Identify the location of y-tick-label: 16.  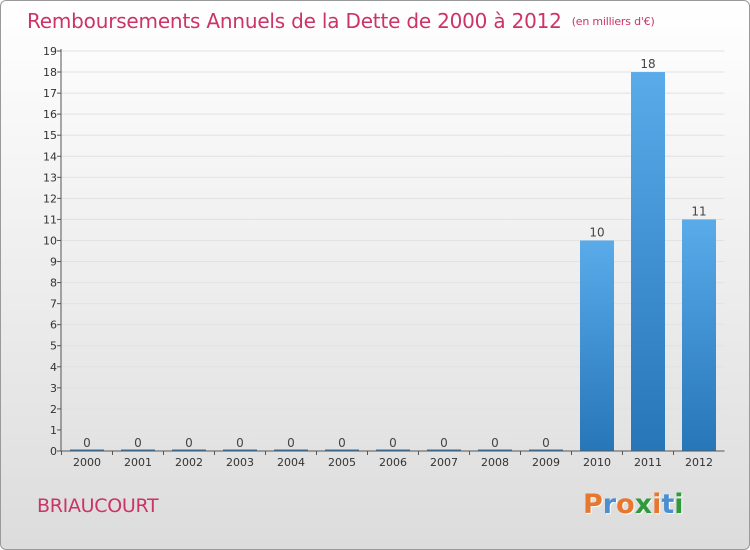
(50, 114).